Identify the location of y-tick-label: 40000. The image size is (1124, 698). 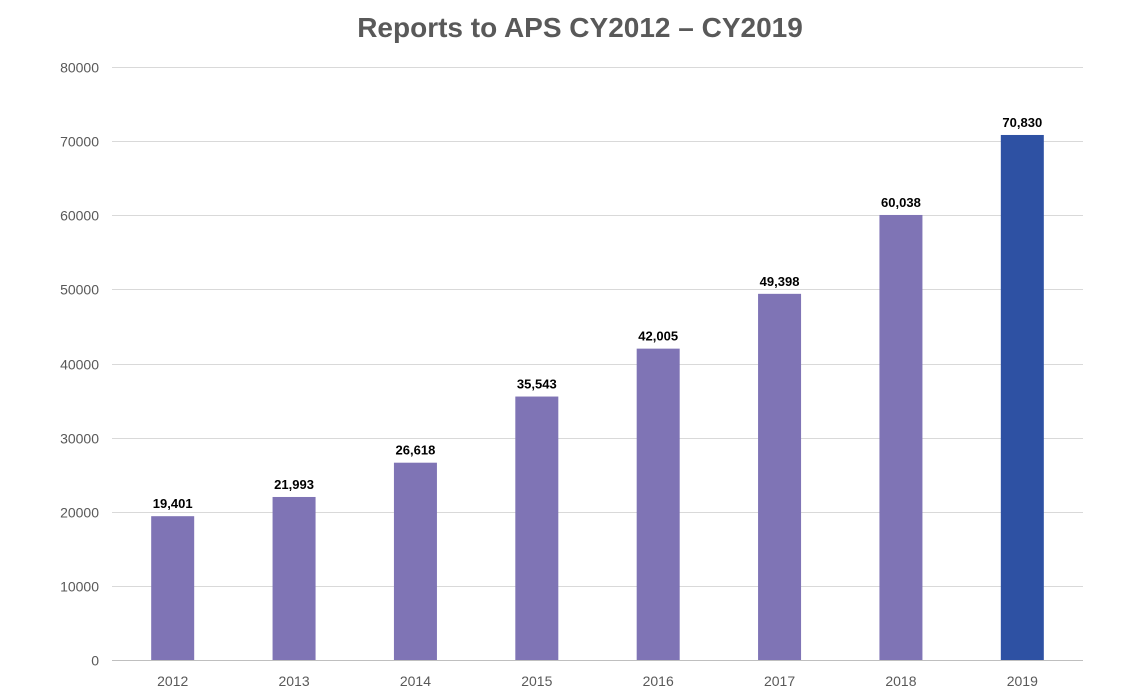
(79, 365).